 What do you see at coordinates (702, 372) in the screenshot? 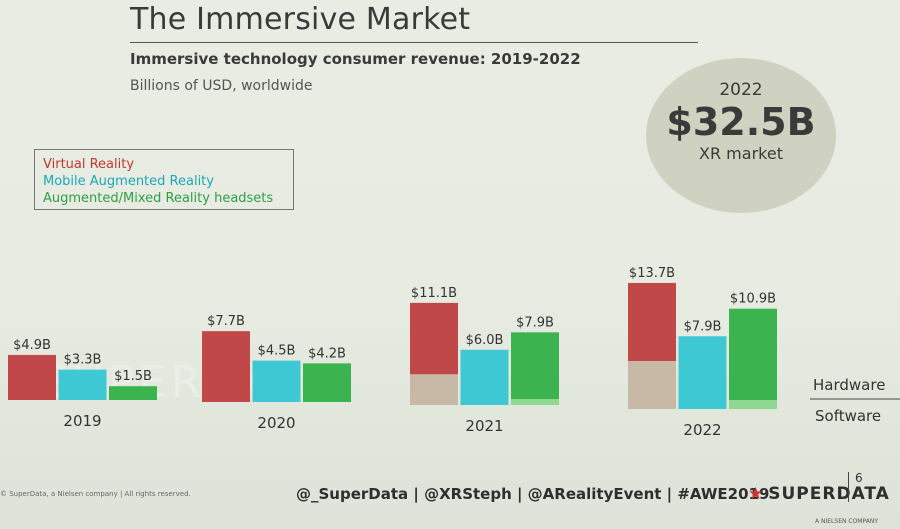
I see `bar-mobile-ar-2022` at bounding box center [702, 372].